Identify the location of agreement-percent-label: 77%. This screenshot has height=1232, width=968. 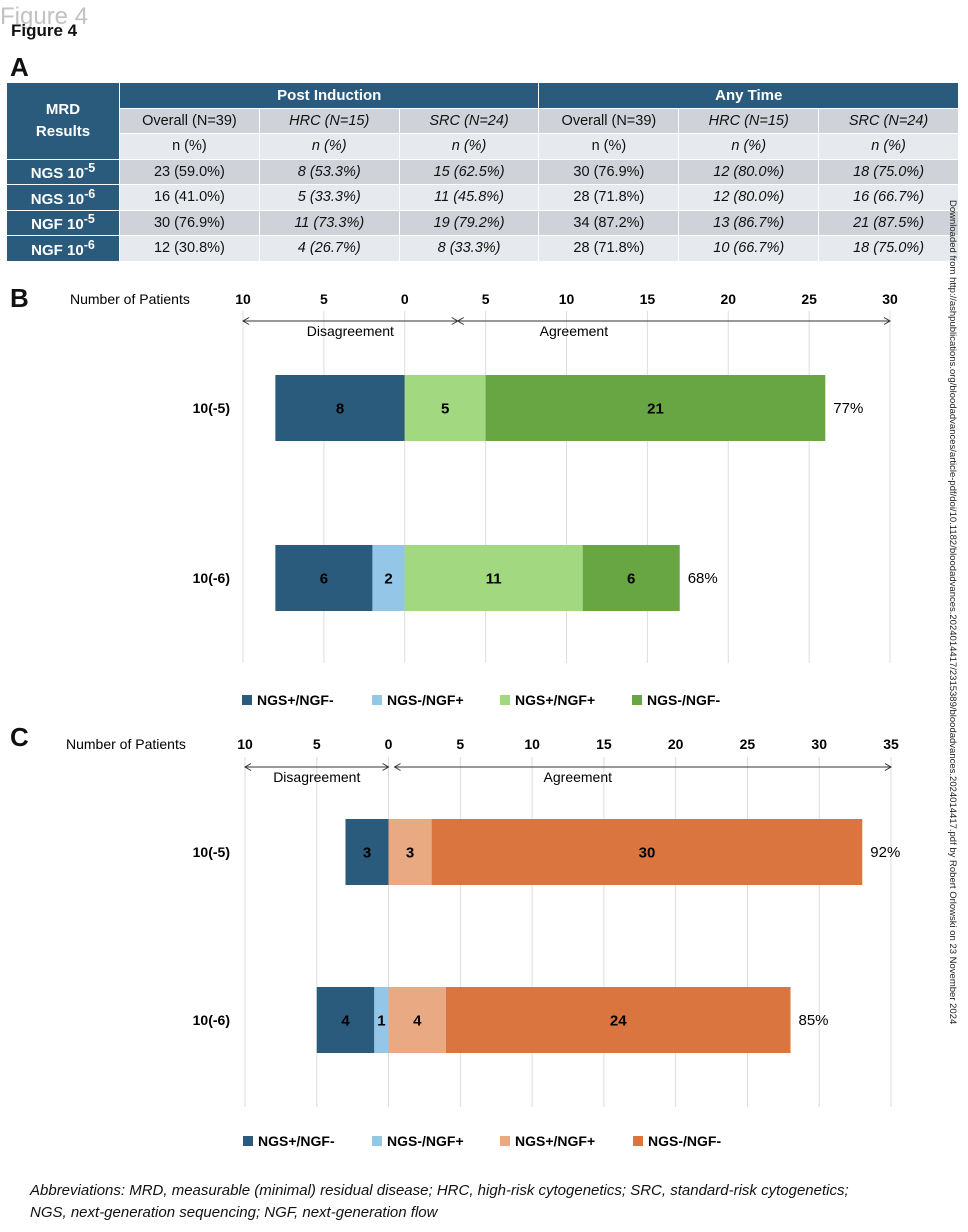
(848, 408).